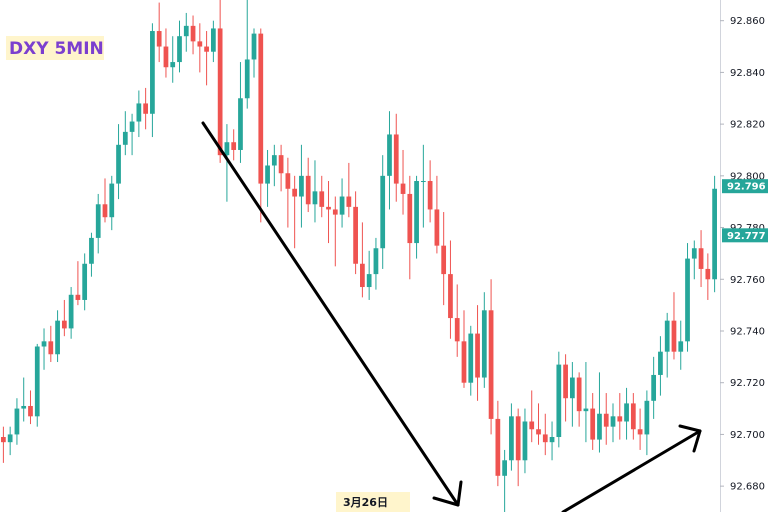 The height and width of the screenshot is (512, 768). Describe the element at coordinates (55, 48) in the screenshot. I see `chart-title: DXY 5MIN` at that location.